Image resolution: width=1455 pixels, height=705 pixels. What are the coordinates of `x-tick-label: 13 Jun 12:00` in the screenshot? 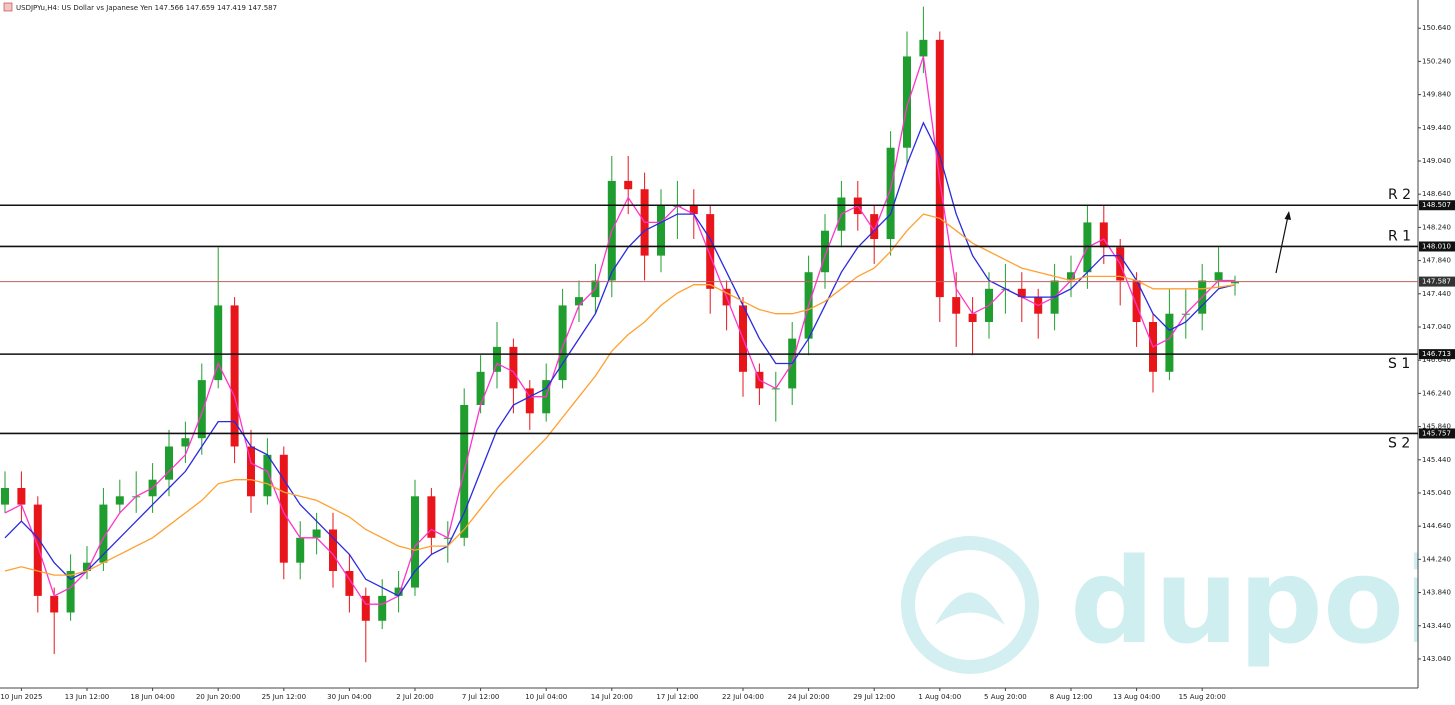 It's located at (87, 697).